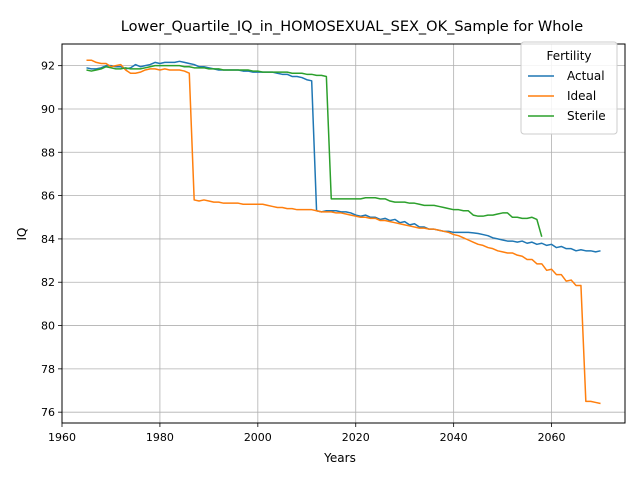 The height and width of the screenshot is (480, 640). I want to click on legend-title: Fertility, so click(568, 56).